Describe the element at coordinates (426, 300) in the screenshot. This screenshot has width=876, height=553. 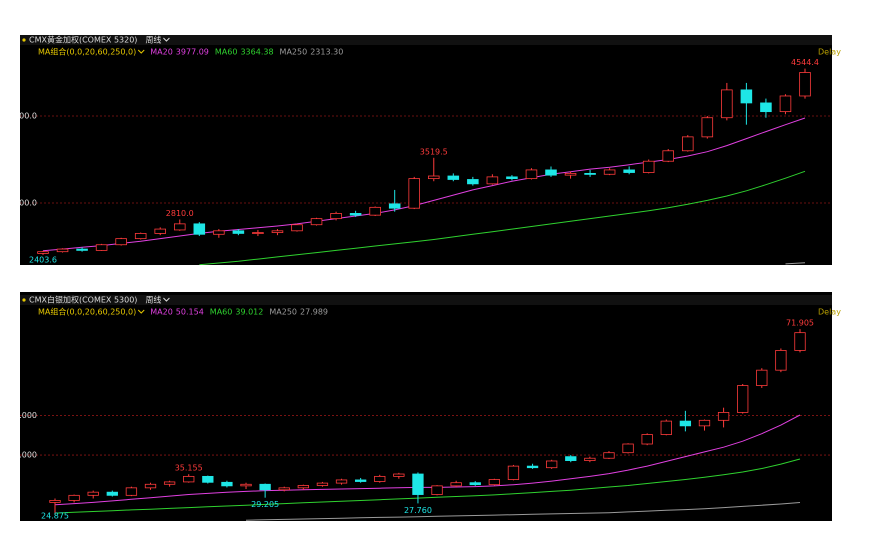
I see `header-bar` at that location.